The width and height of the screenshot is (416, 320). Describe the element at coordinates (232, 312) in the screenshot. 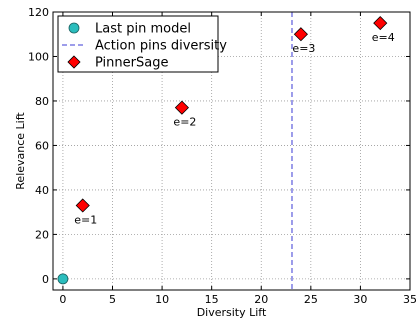

I see `x-axis-label: Diversity Lift` at that location.